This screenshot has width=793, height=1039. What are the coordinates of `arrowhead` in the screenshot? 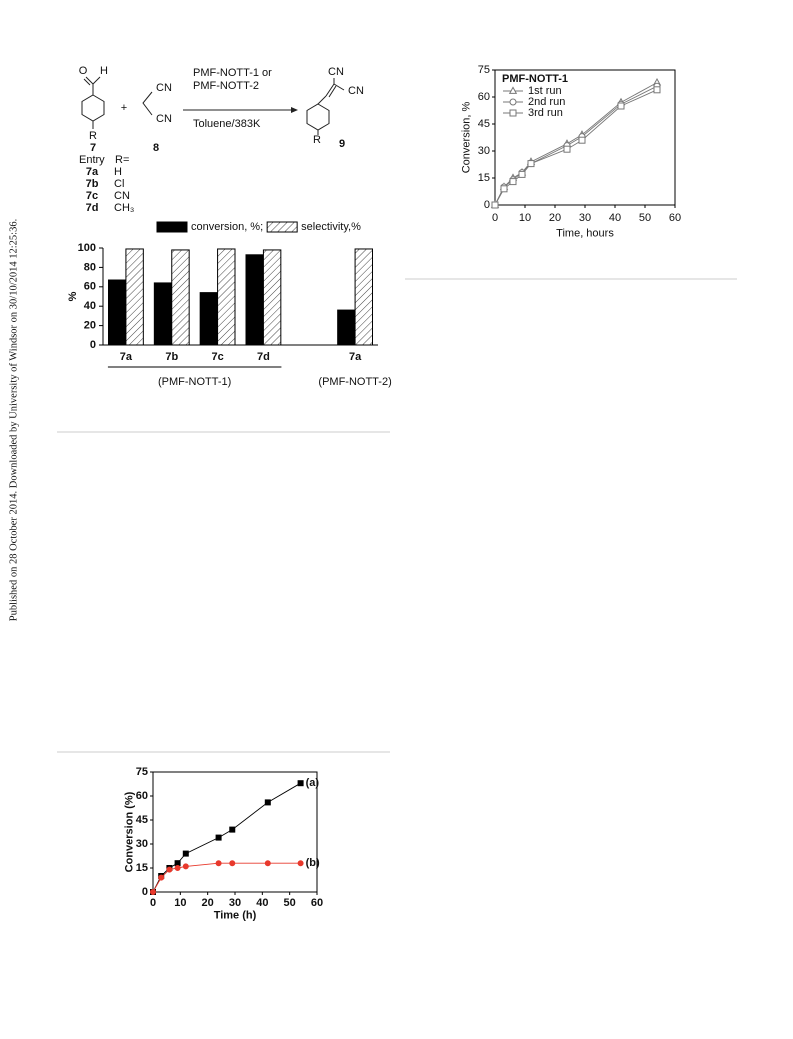 It's located at (294, 110).